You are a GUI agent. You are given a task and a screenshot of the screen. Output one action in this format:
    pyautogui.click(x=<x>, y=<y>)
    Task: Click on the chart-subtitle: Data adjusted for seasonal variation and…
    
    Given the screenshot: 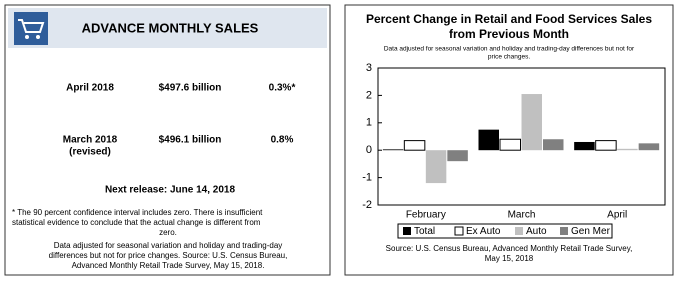 What is the action you would take?
    pyautogui.click(x=509, y=49)
    